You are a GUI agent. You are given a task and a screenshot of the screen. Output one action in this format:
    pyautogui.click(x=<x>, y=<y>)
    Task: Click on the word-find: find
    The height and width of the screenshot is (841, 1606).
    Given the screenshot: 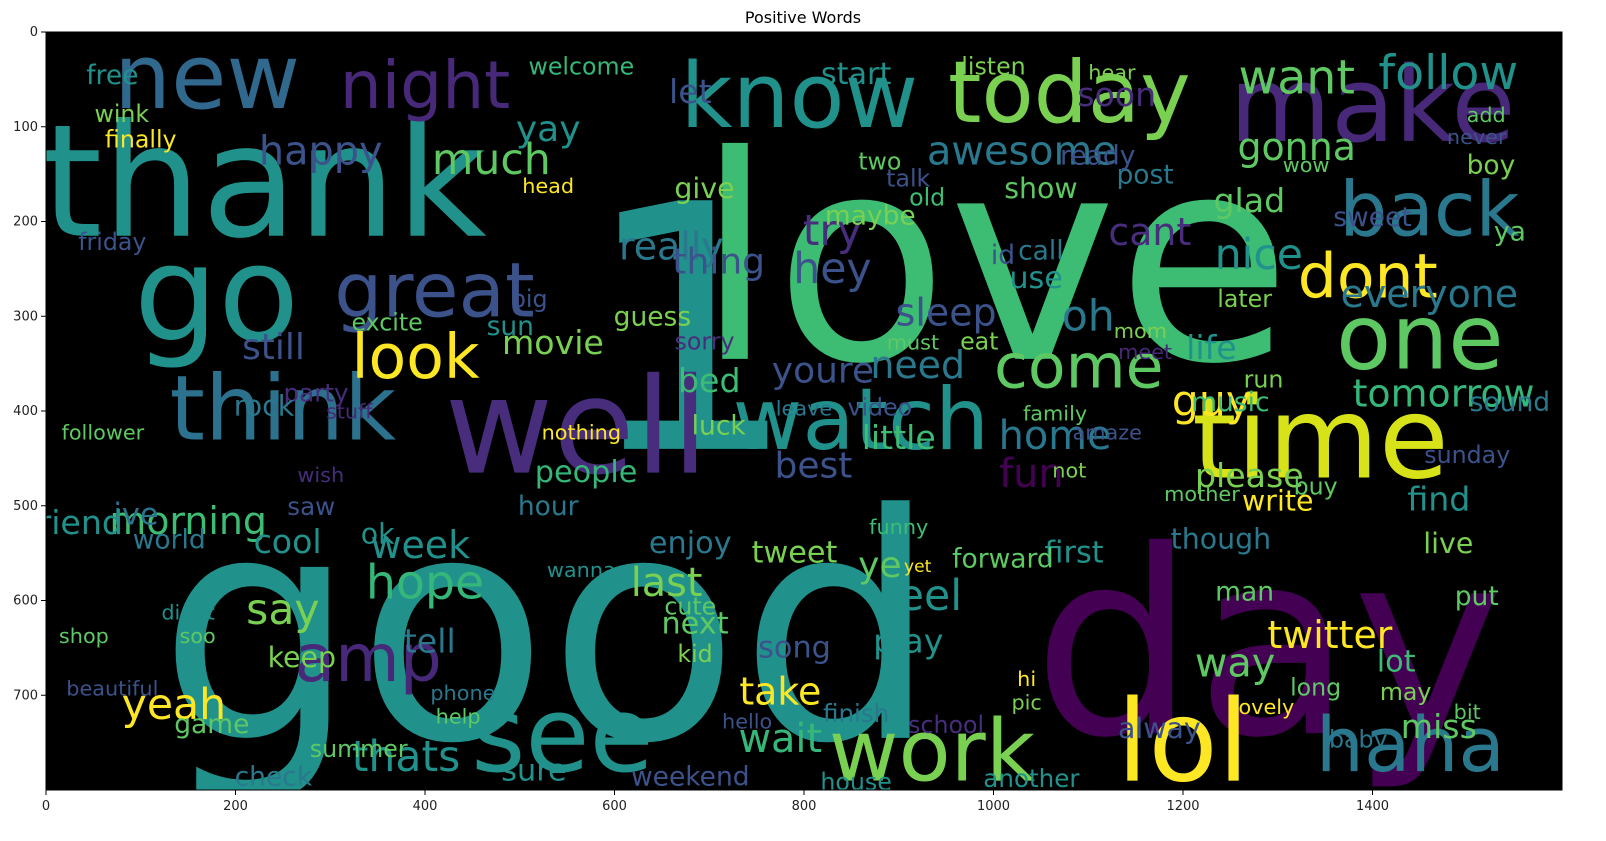 What is the action you would take?
    pyautogui.click(x=1438, y=498)
    